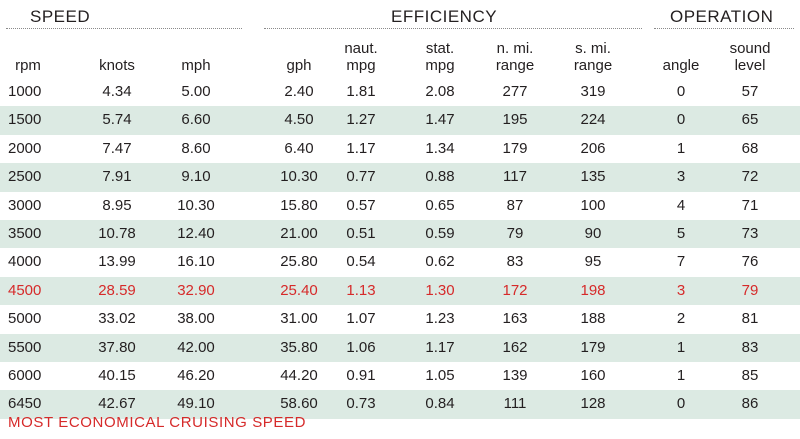  I want to click on cell-naut-mpg: 0.51, so click(361, 233).